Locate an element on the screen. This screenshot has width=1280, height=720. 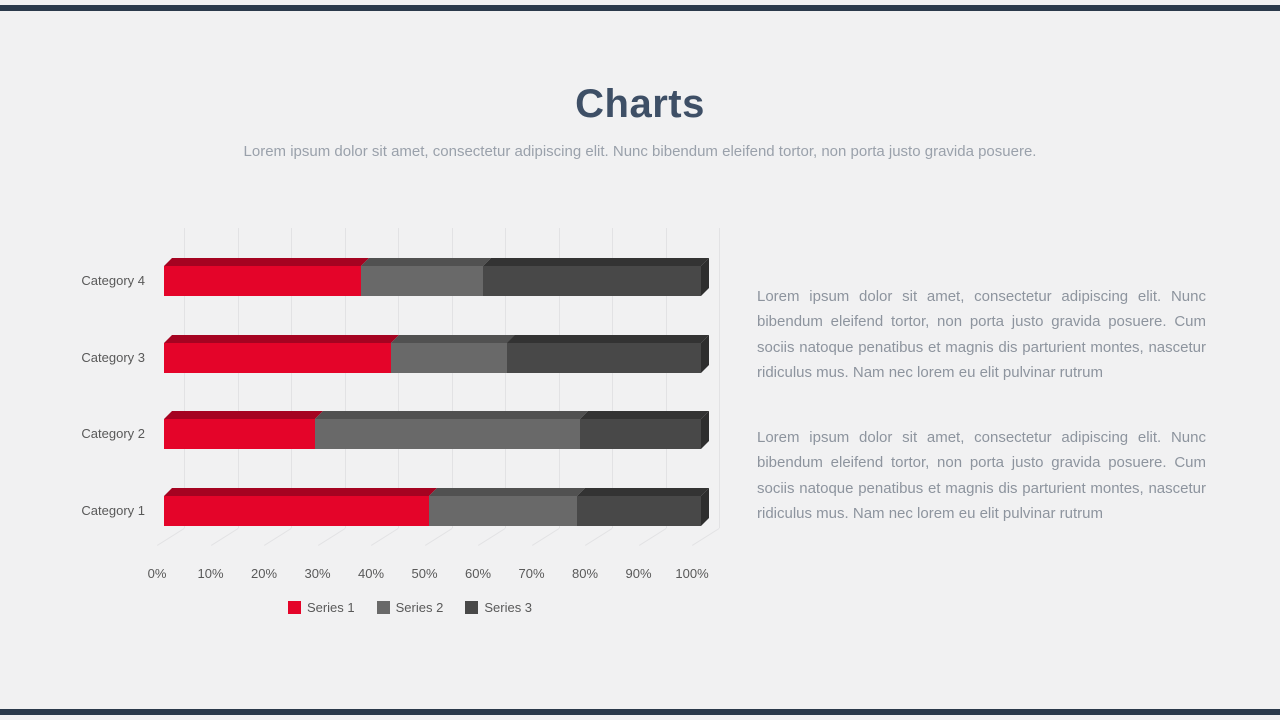
category-label: Category 1 is located at coordinates (113, 510).